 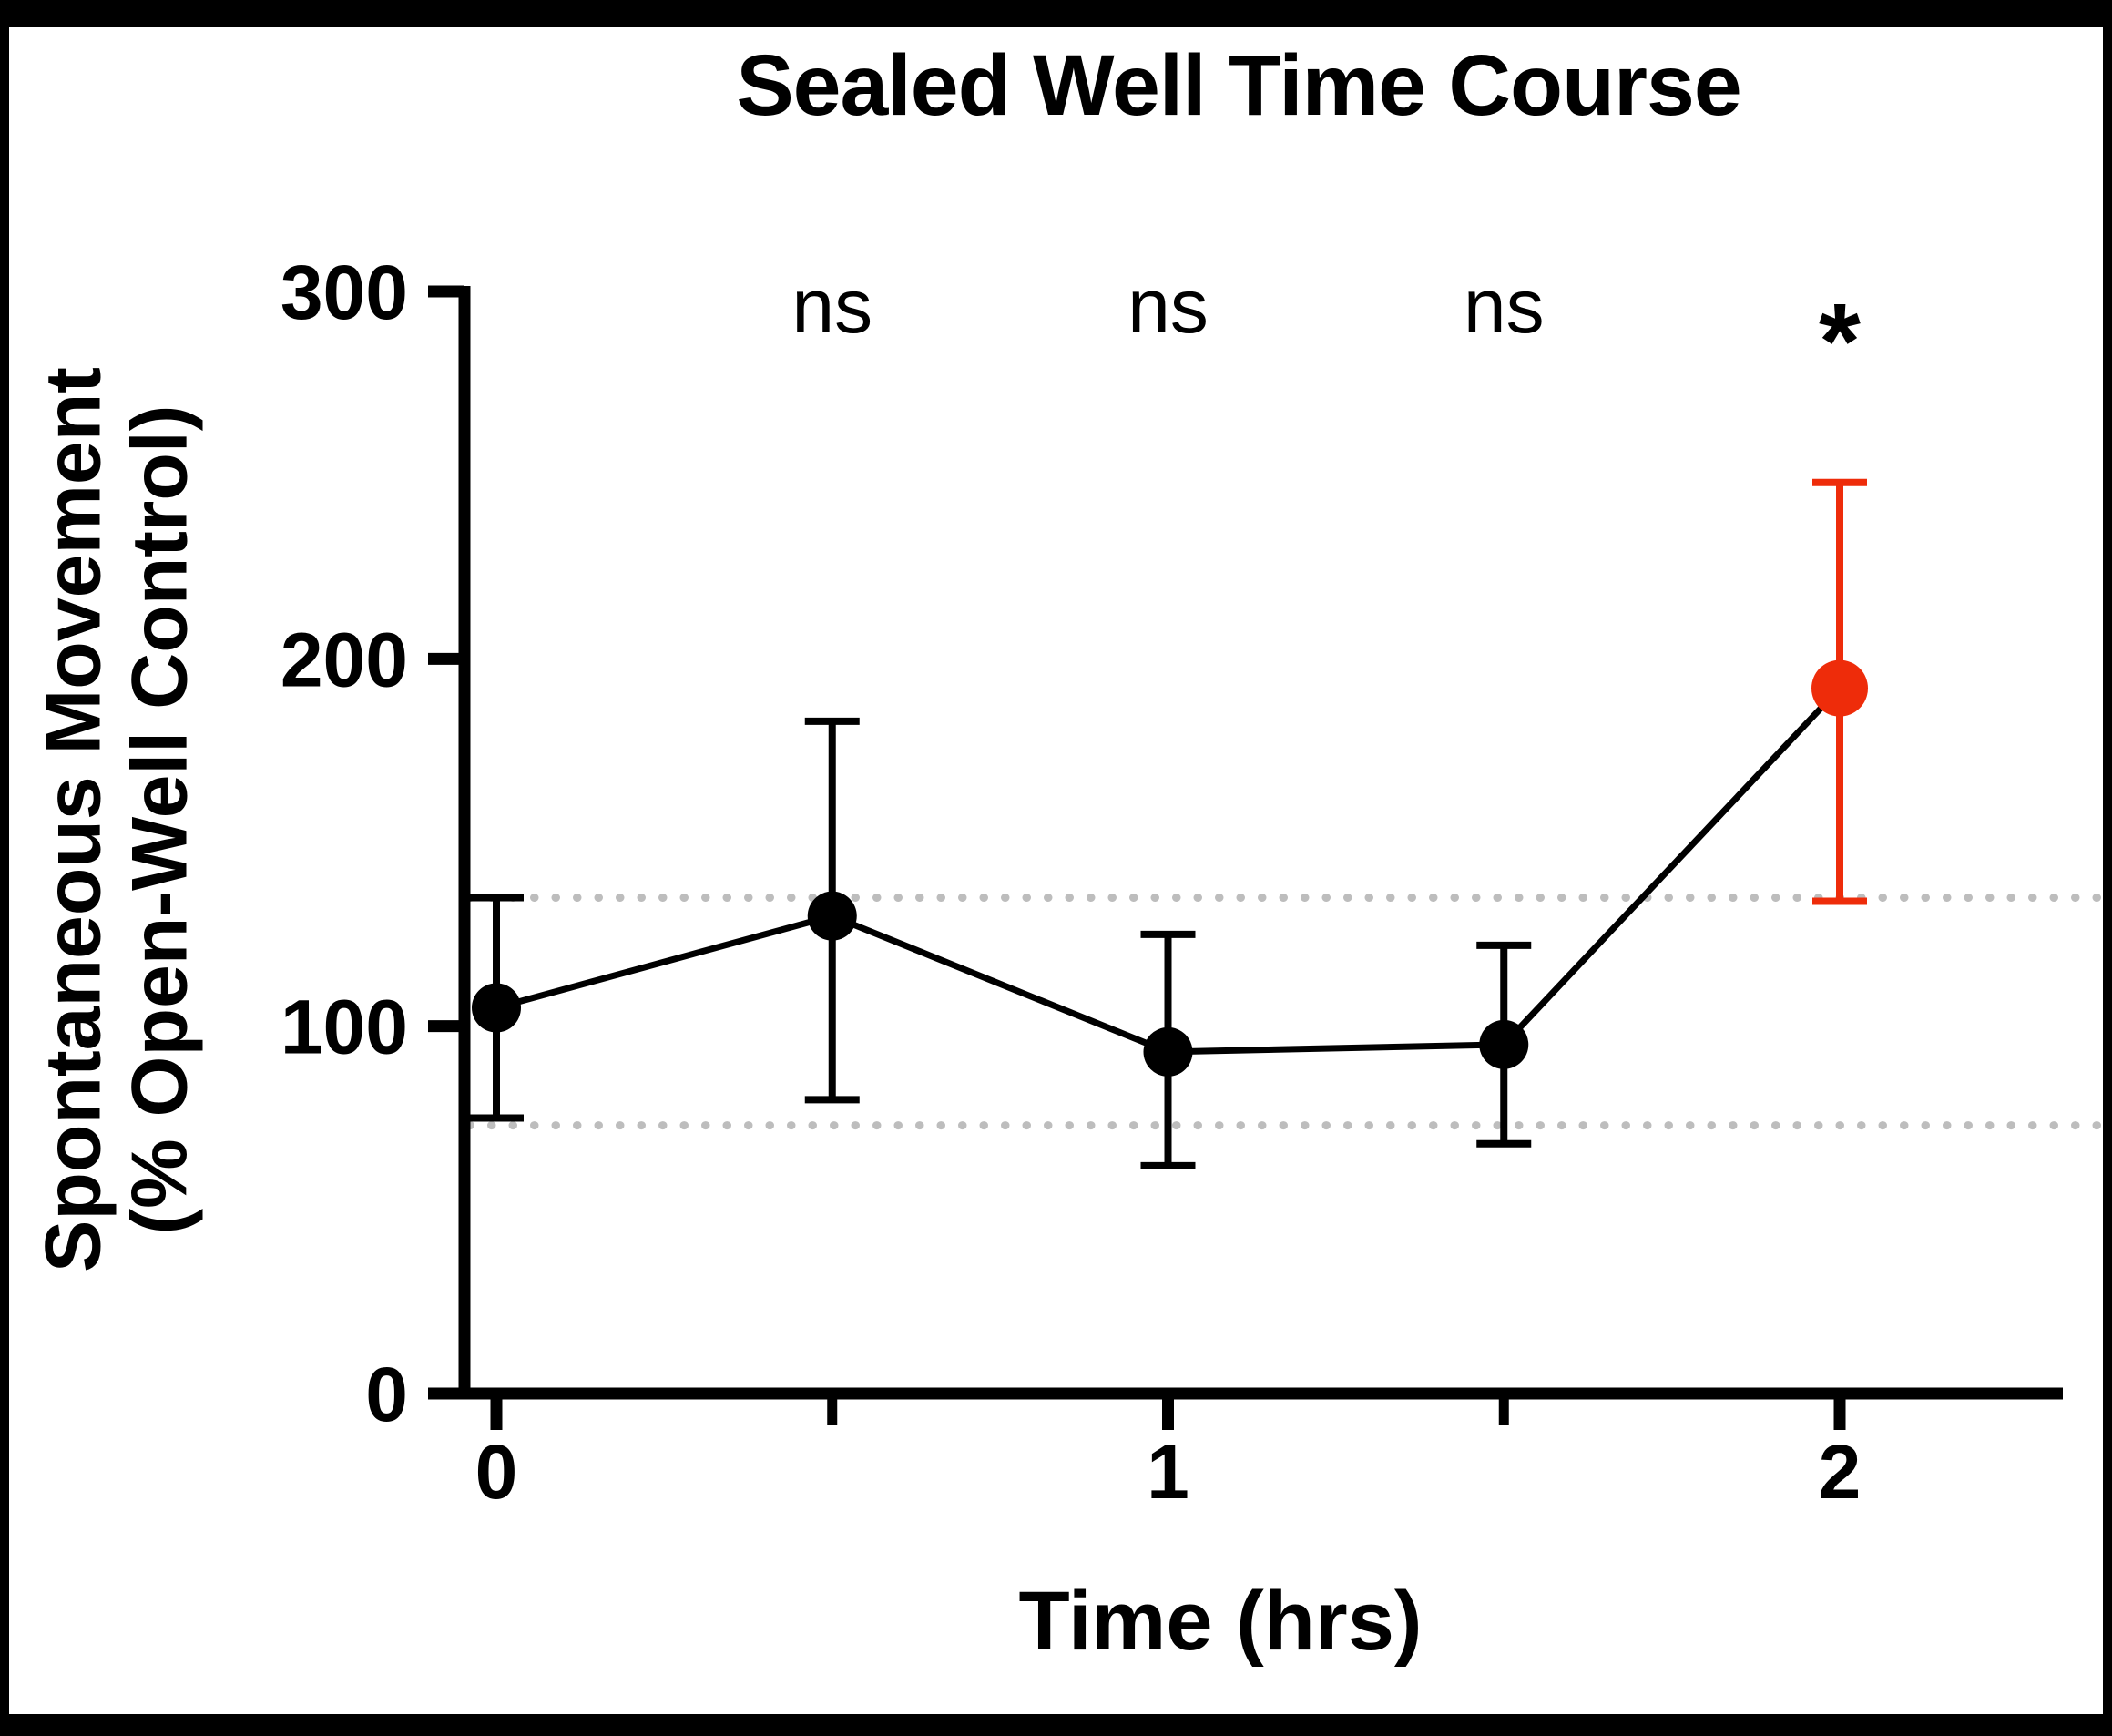 I want to click on x-tick-label: 0, so click(x=496, y=1472).